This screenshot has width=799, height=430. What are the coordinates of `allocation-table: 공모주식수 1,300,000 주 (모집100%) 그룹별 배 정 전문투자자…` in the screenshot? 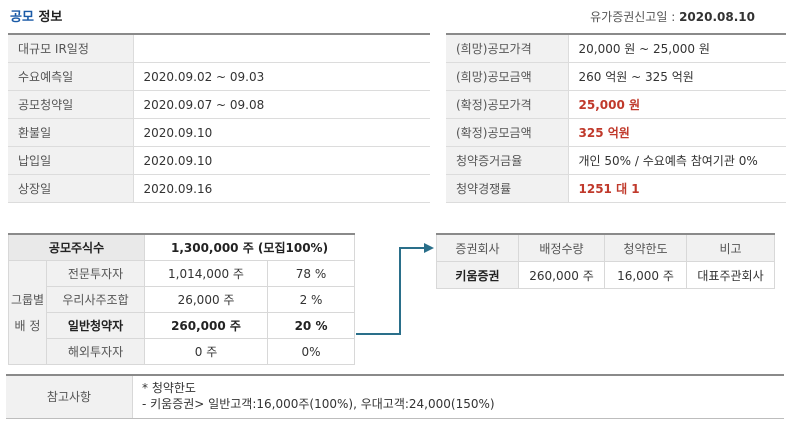 It's located at (181, 299).